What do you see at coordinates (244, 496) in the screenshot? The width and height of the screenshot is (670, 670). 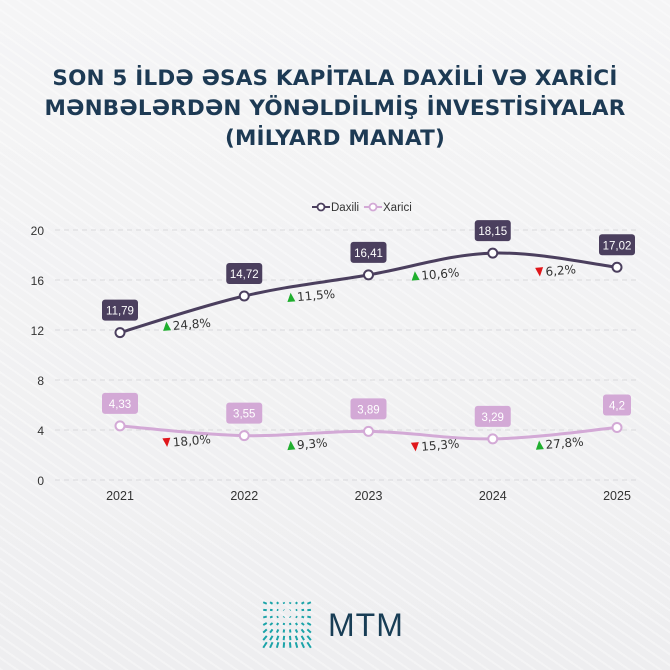 I see `x-tick-label: 2022` at bounding box center [244, 496].